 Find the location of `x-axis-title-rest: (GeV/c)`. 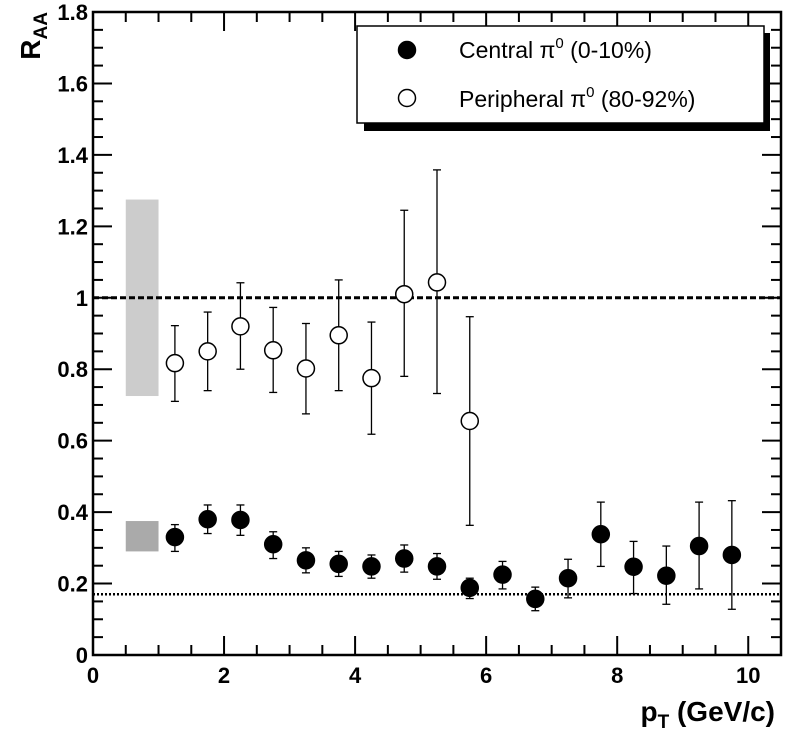

x-axis-title-rest: (GeV/c) is located at coordinates (722, 711).